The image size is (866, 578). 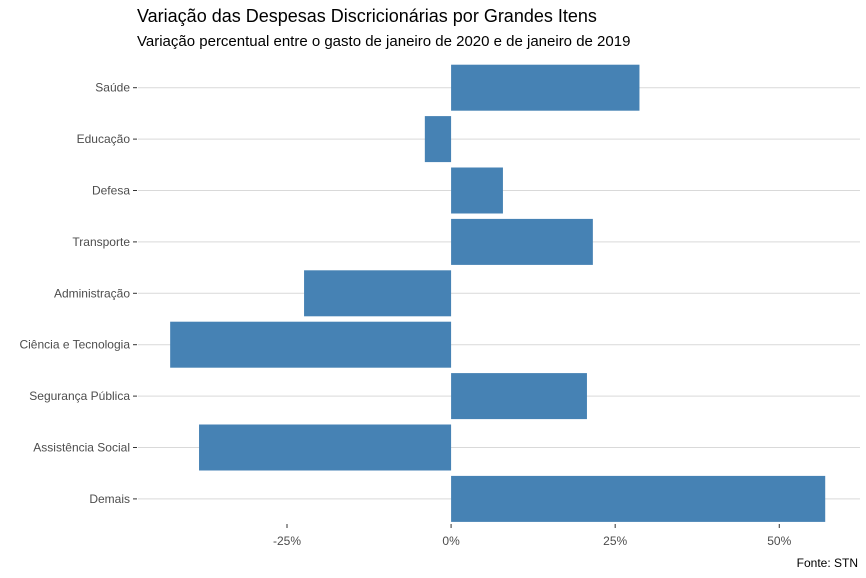 What do you see at coordinates (451, 541) in the screenshot?
I see `x-tick-label: 0%` at bounding box center [451, 541].